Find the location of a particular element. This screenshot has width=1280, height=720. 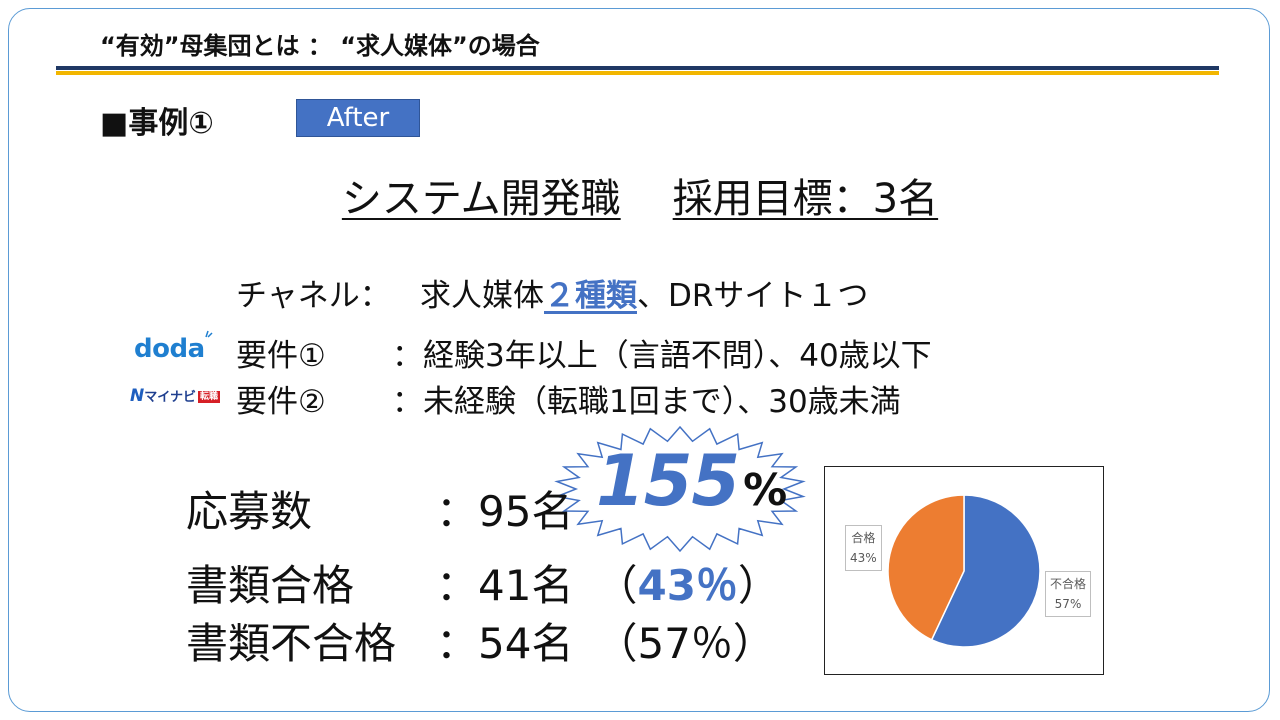

requirement-2-value: ：未経験（転職1回まで）、30歳未満 is located at coordinates (646, 402).